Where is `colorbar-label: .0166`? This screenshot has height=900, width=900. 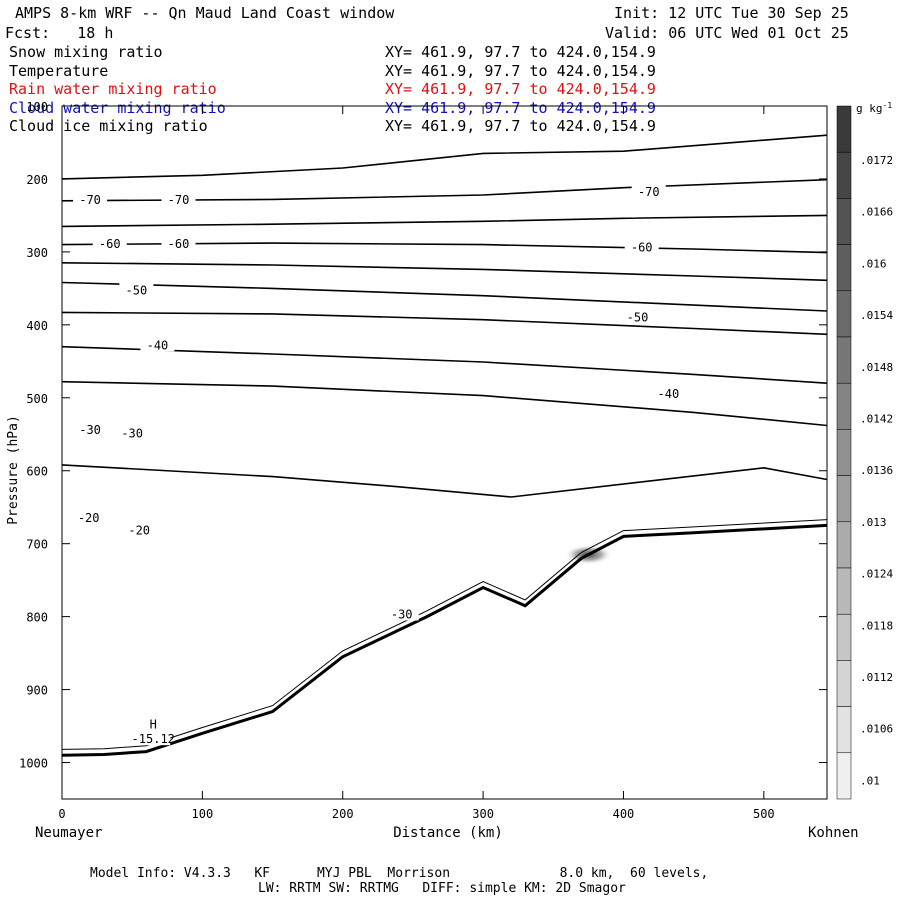
colorbar-label: .0166 is located at coordinates (876, 212).